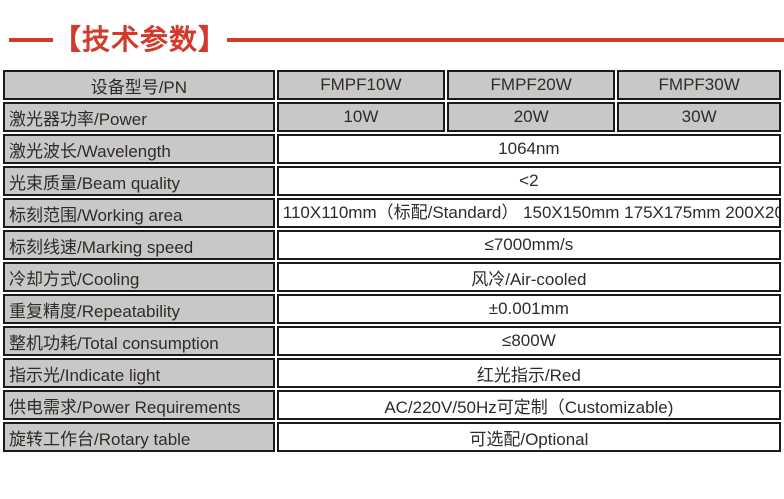 This screenshot has width=784, height=499. I want to click on table-row-wavelength: 激光波长/Wavelength 1064nm, so click(392, 149).